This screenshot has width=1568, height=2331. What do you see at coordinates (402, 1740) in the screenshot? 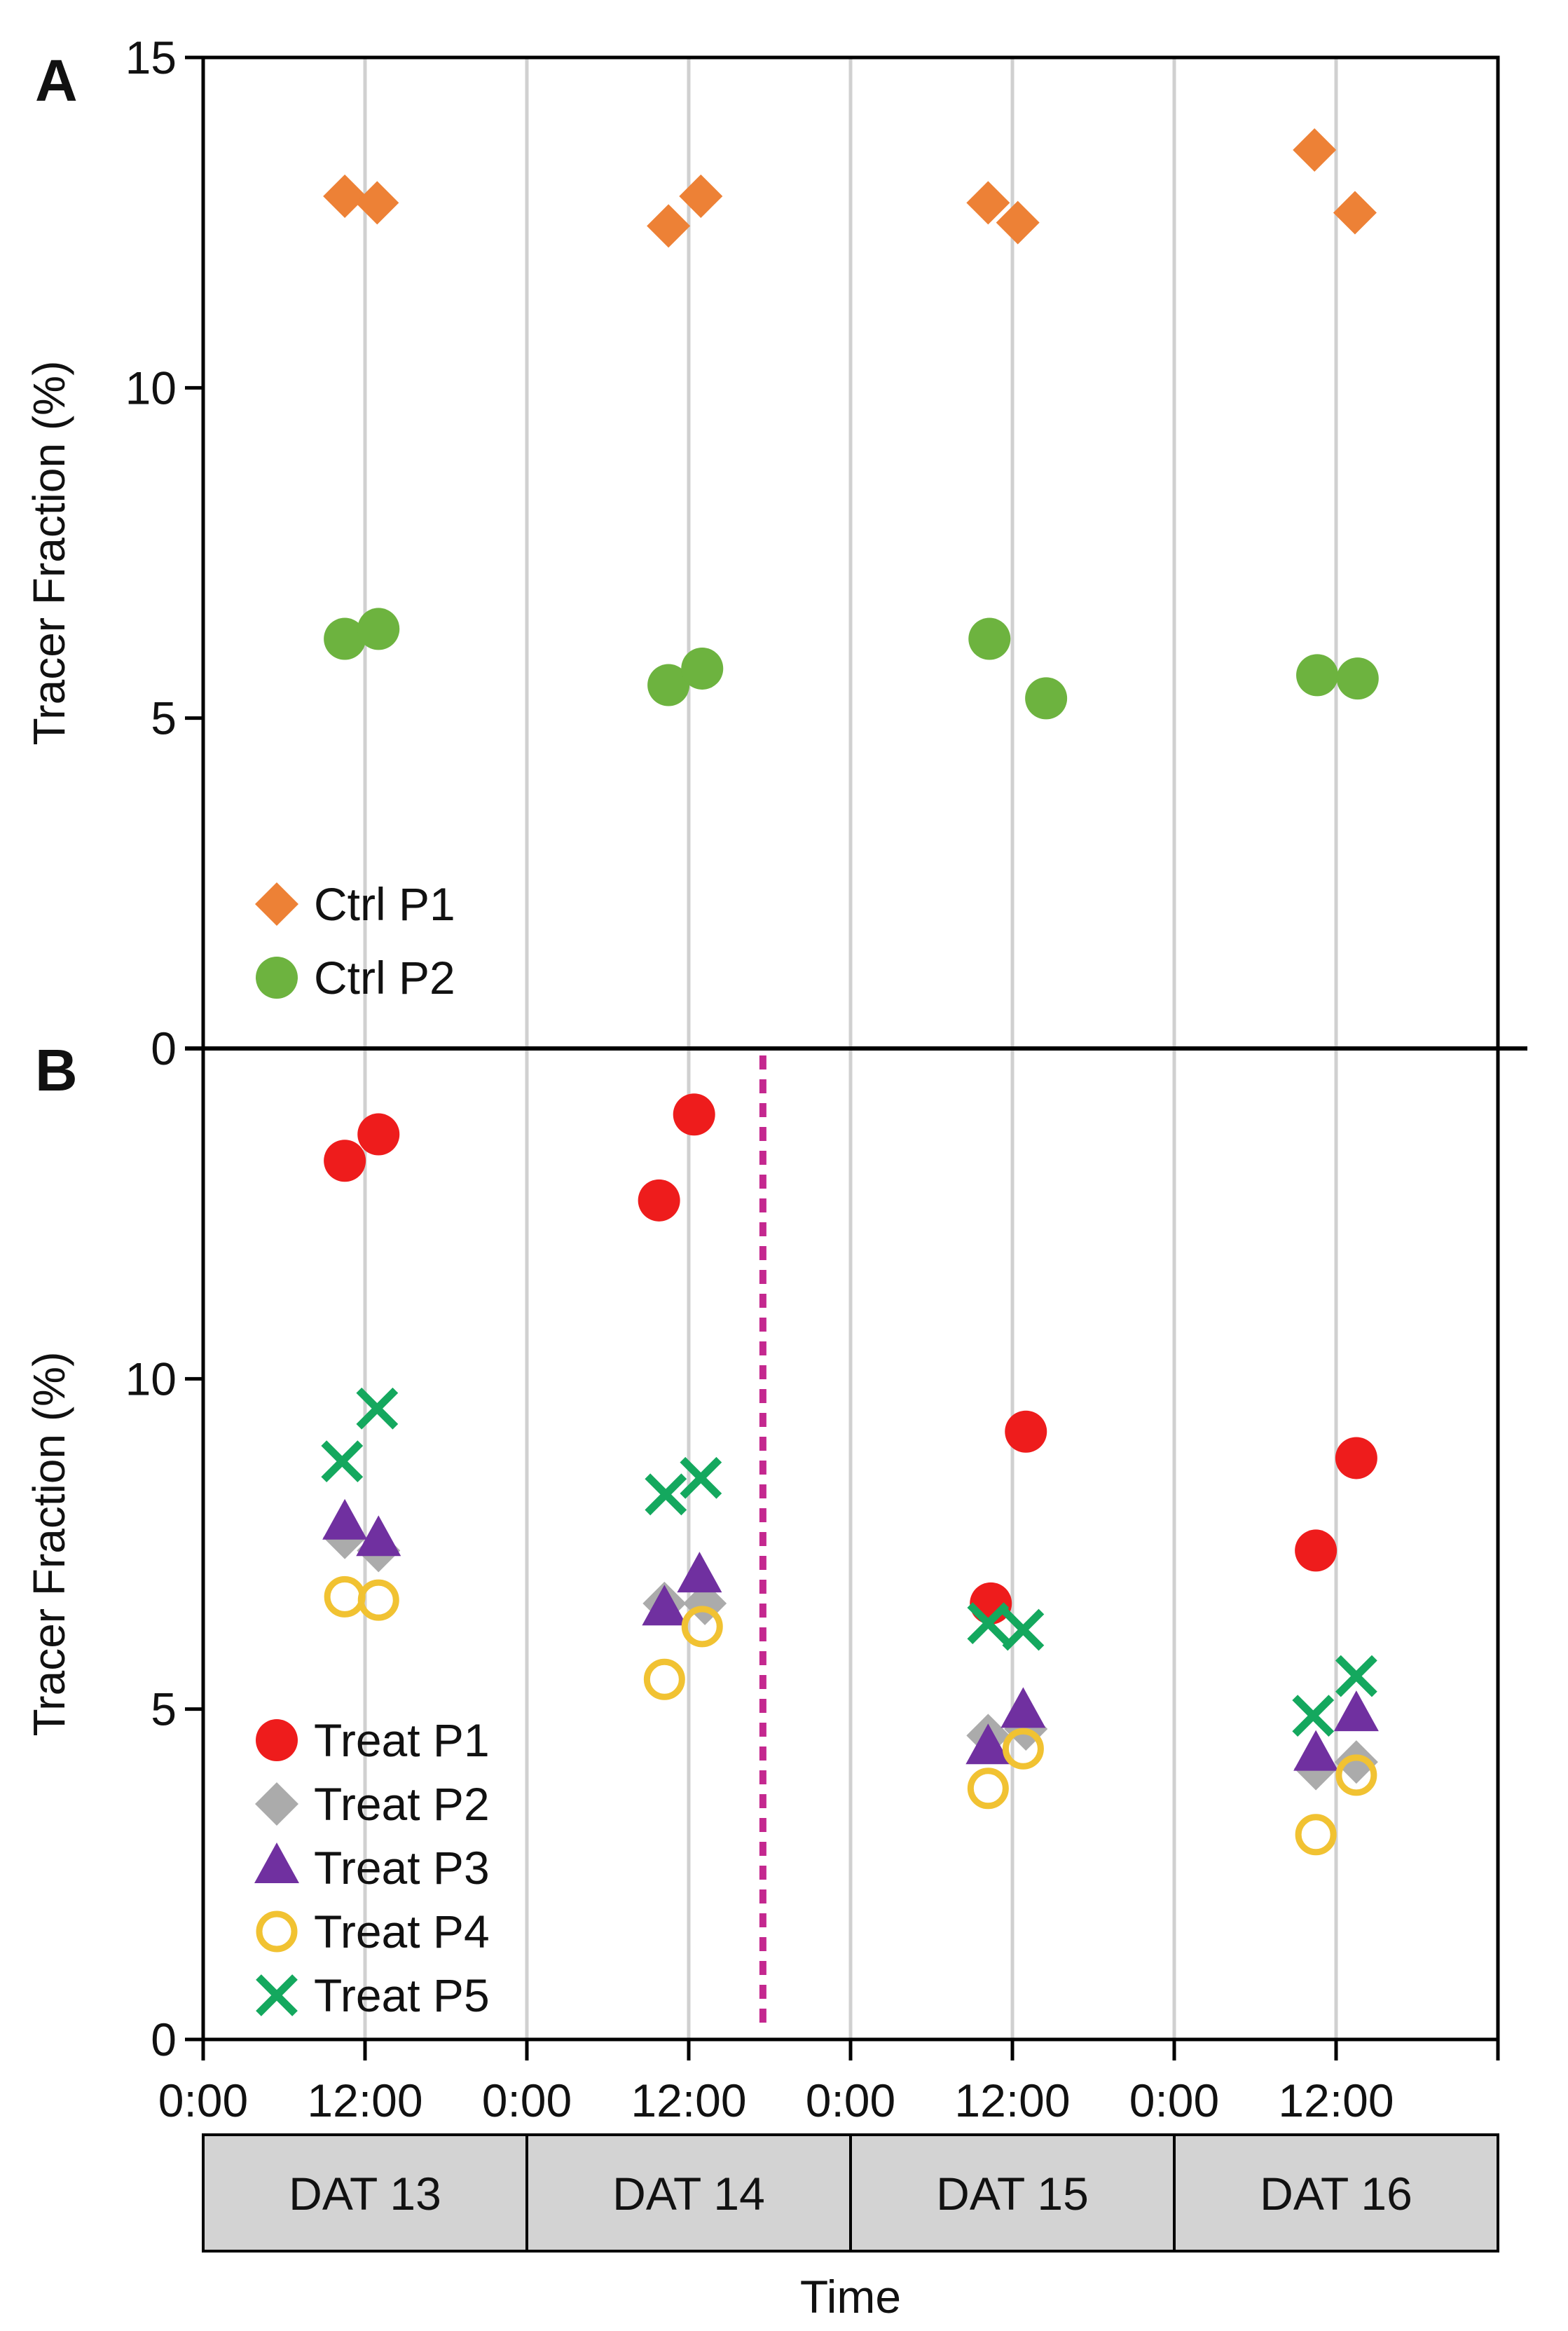
I see `legend-label: Treat P1` at bounding box center [402, 1740].